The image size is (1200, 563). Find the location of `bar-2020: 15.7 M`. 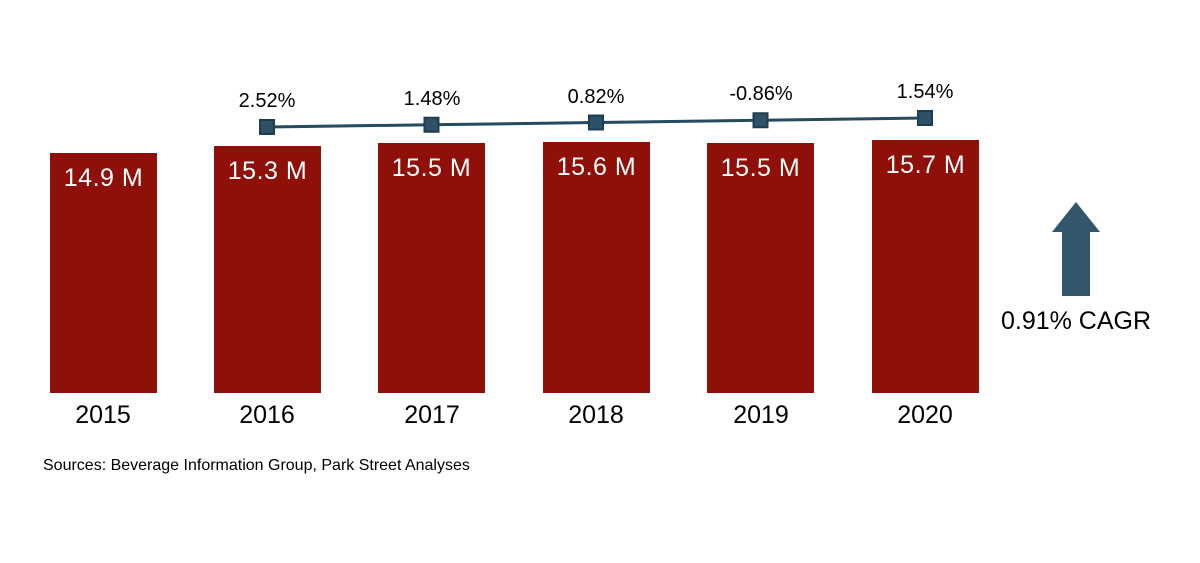

bar-2020: 15.7 M is located at coordinates (925, 266).